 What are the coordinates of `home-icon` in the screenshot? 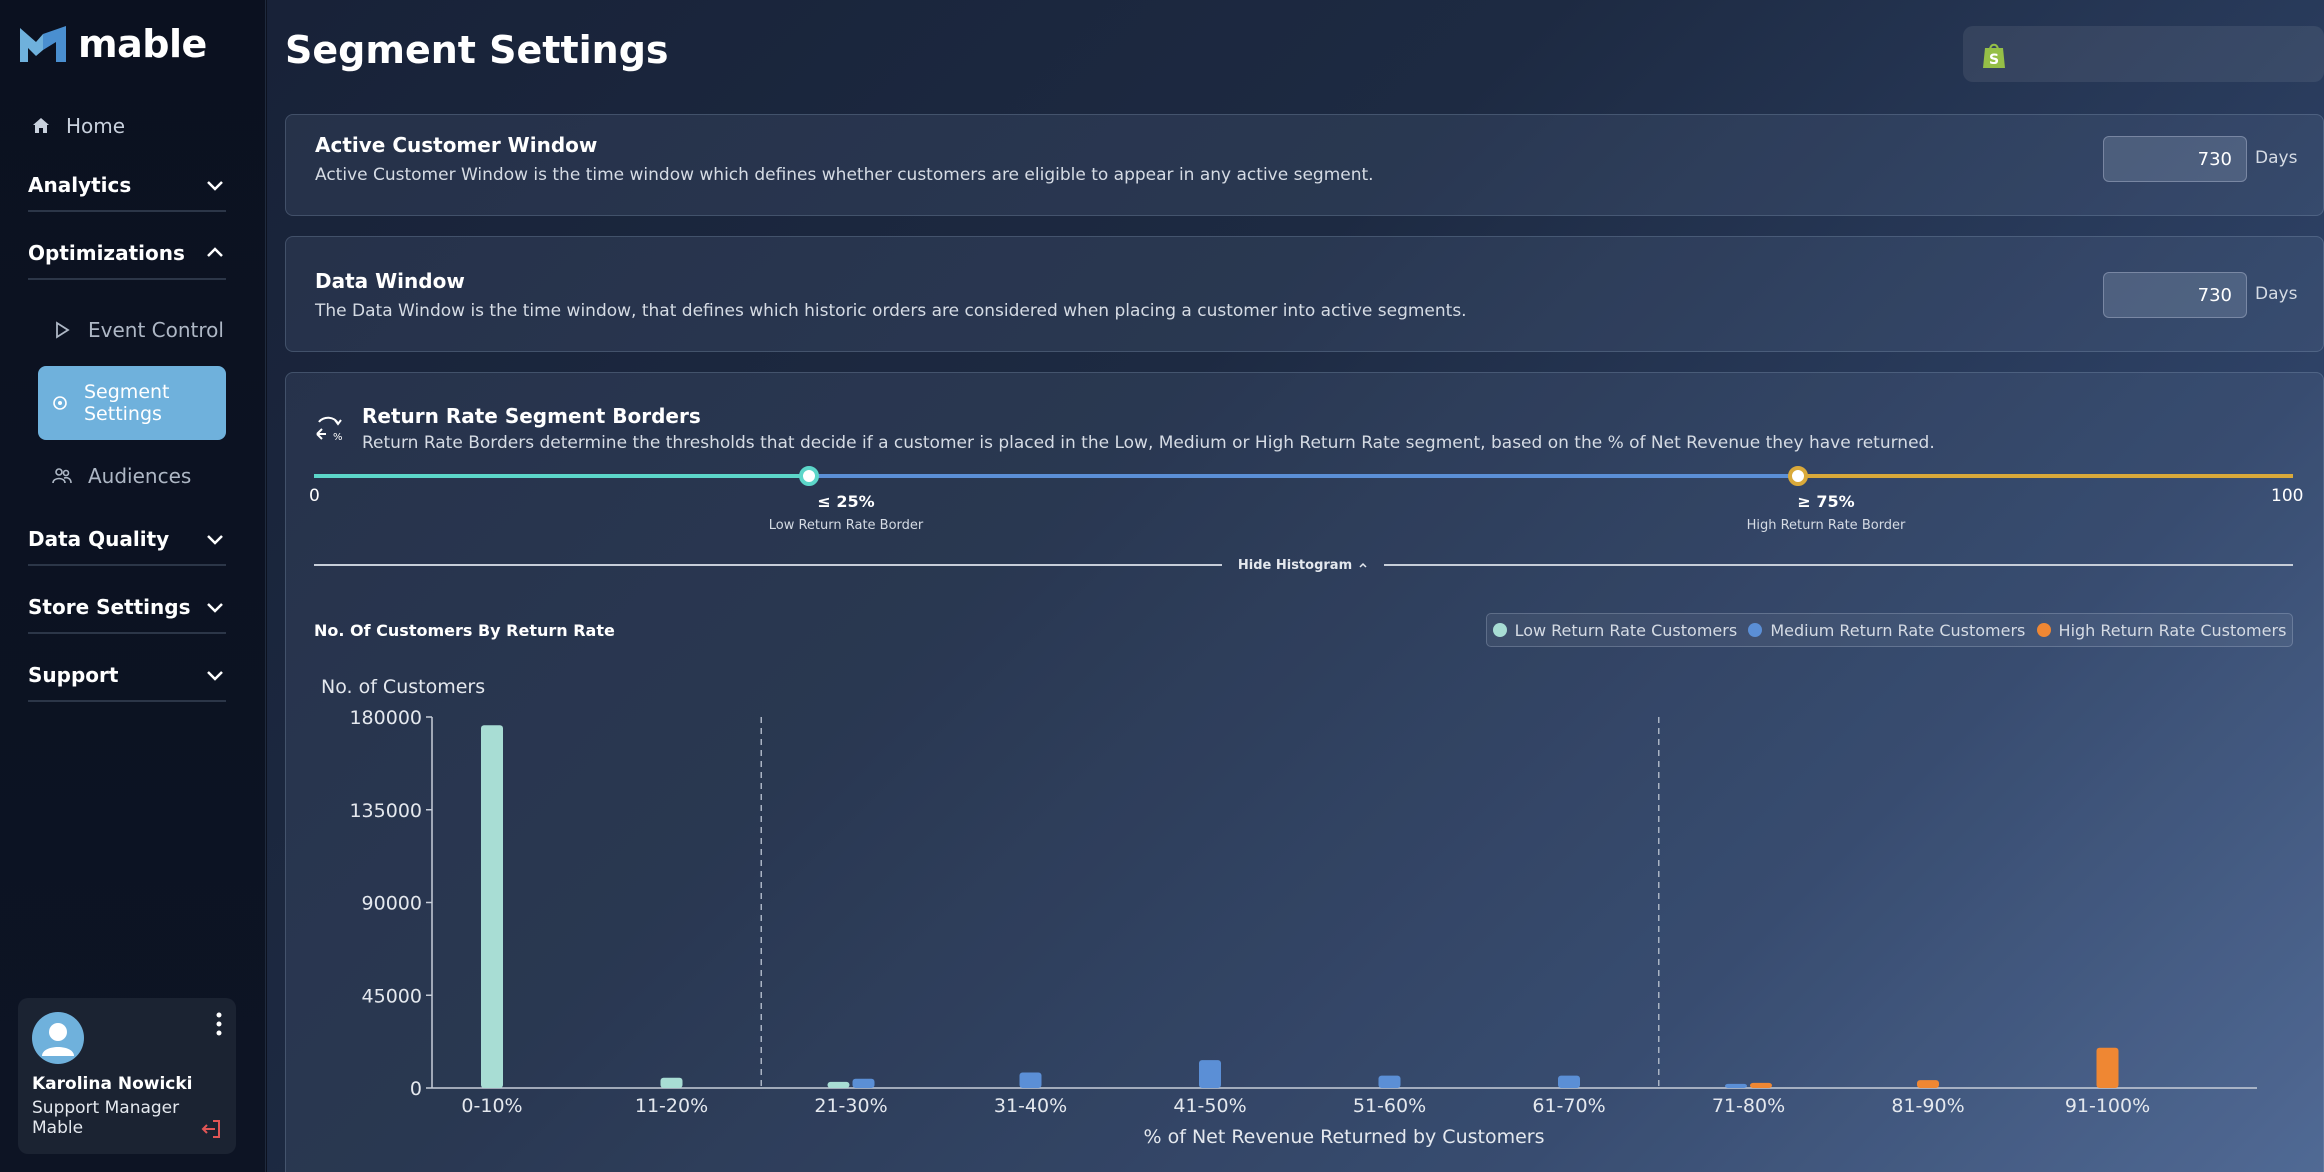 It's located at (41, 125).